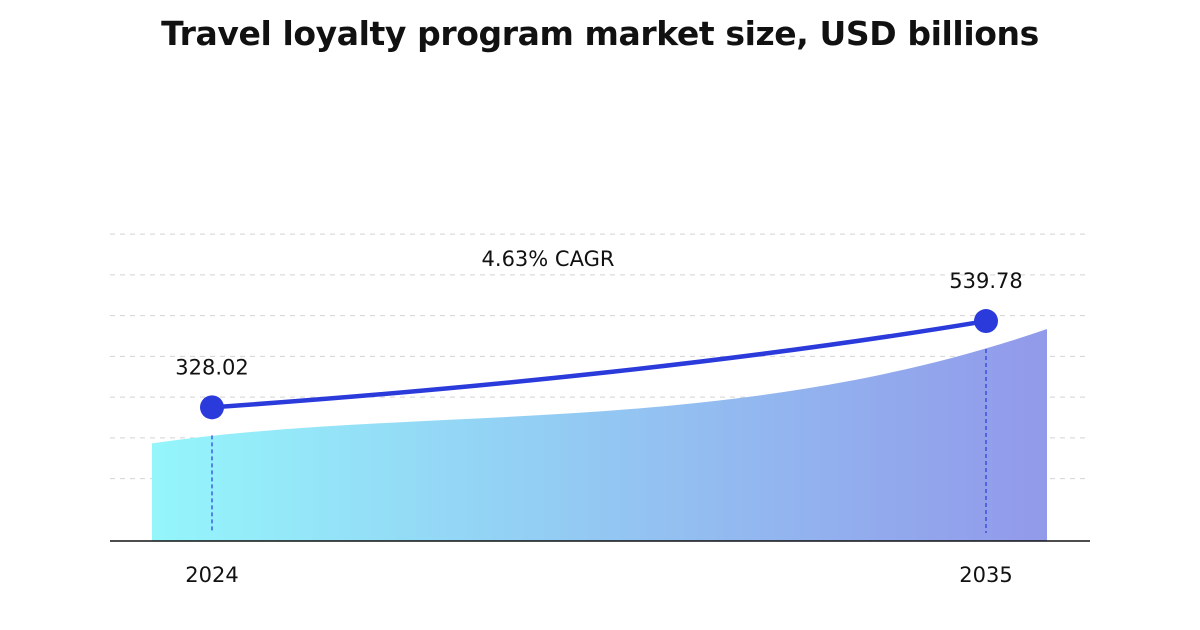 This screenshot has width=1200, height=630. I want to click on series-line, so click(599, 364).